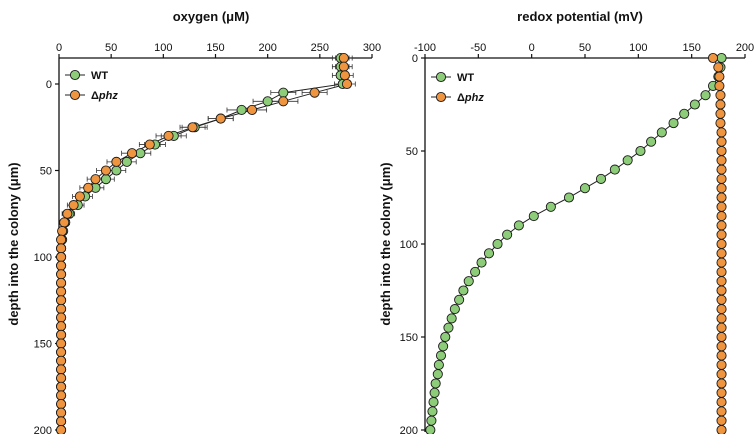 This screenshot has width=755, height=434. I want to click on oxygen-x-tick-label: 250, so click(320, 48).